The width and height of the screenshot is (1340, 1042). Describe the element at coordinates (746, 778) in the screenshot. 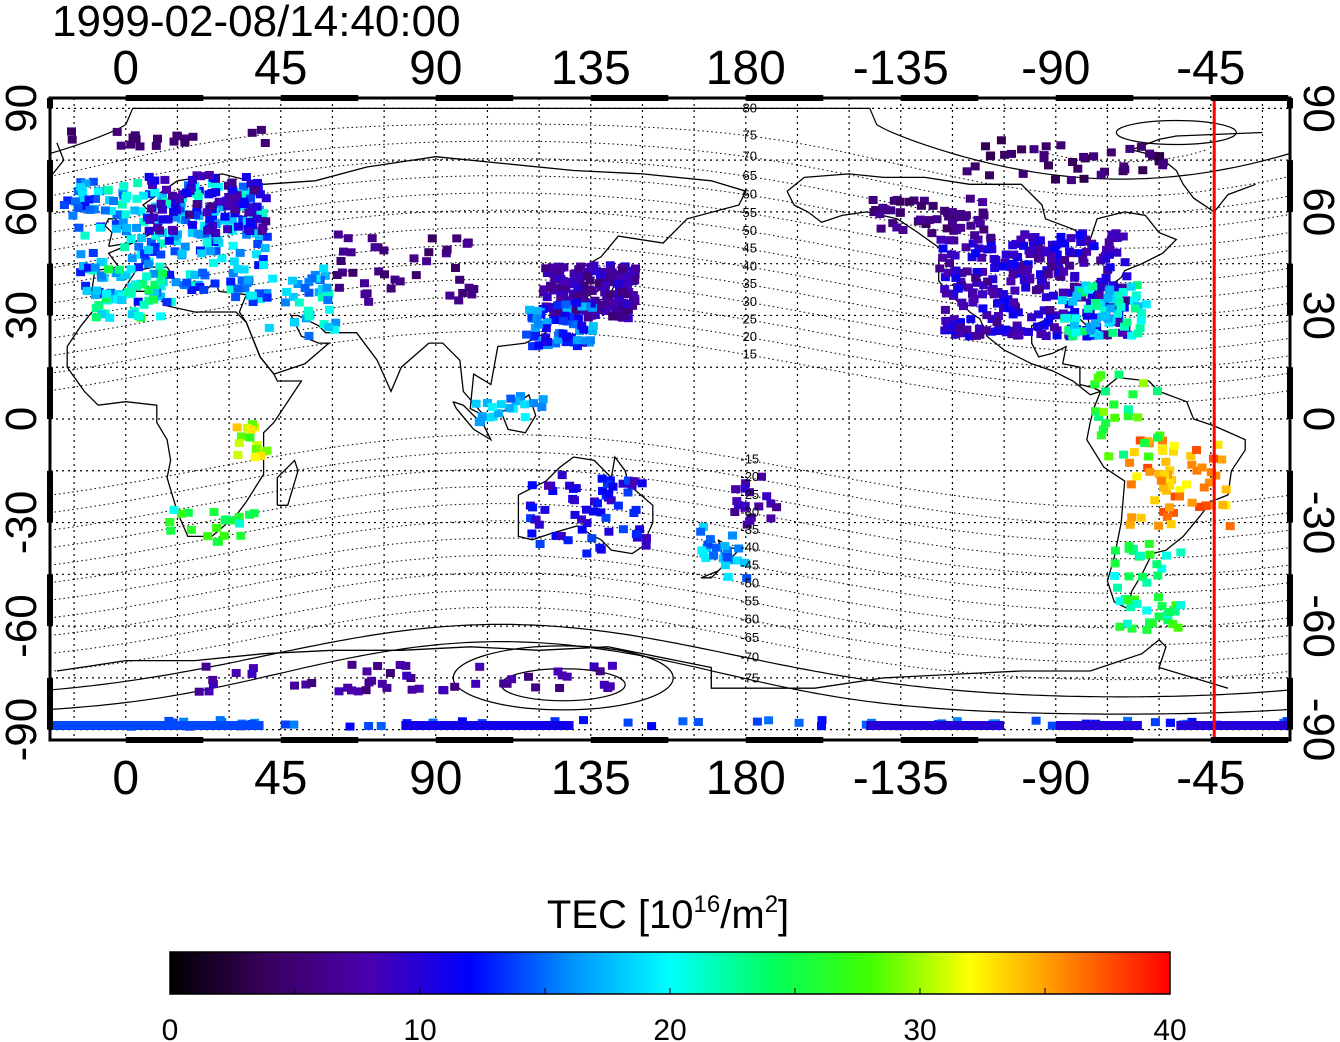

I see `lon-tick-bottom: 180` at that location.